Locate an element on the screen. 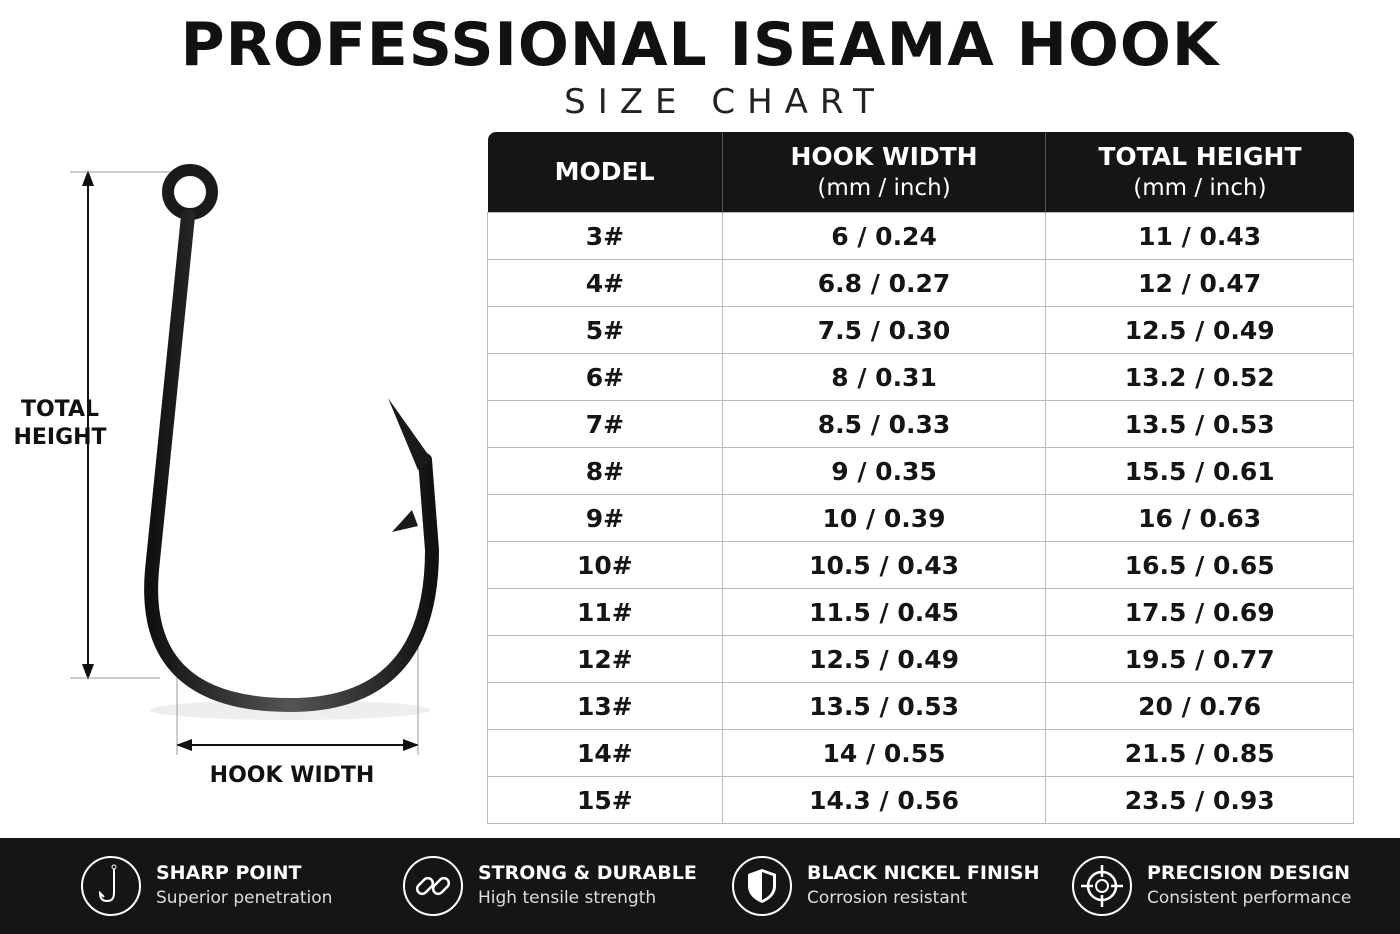  feature-text: Corrosion resistant is located at coordinates (887, 898).